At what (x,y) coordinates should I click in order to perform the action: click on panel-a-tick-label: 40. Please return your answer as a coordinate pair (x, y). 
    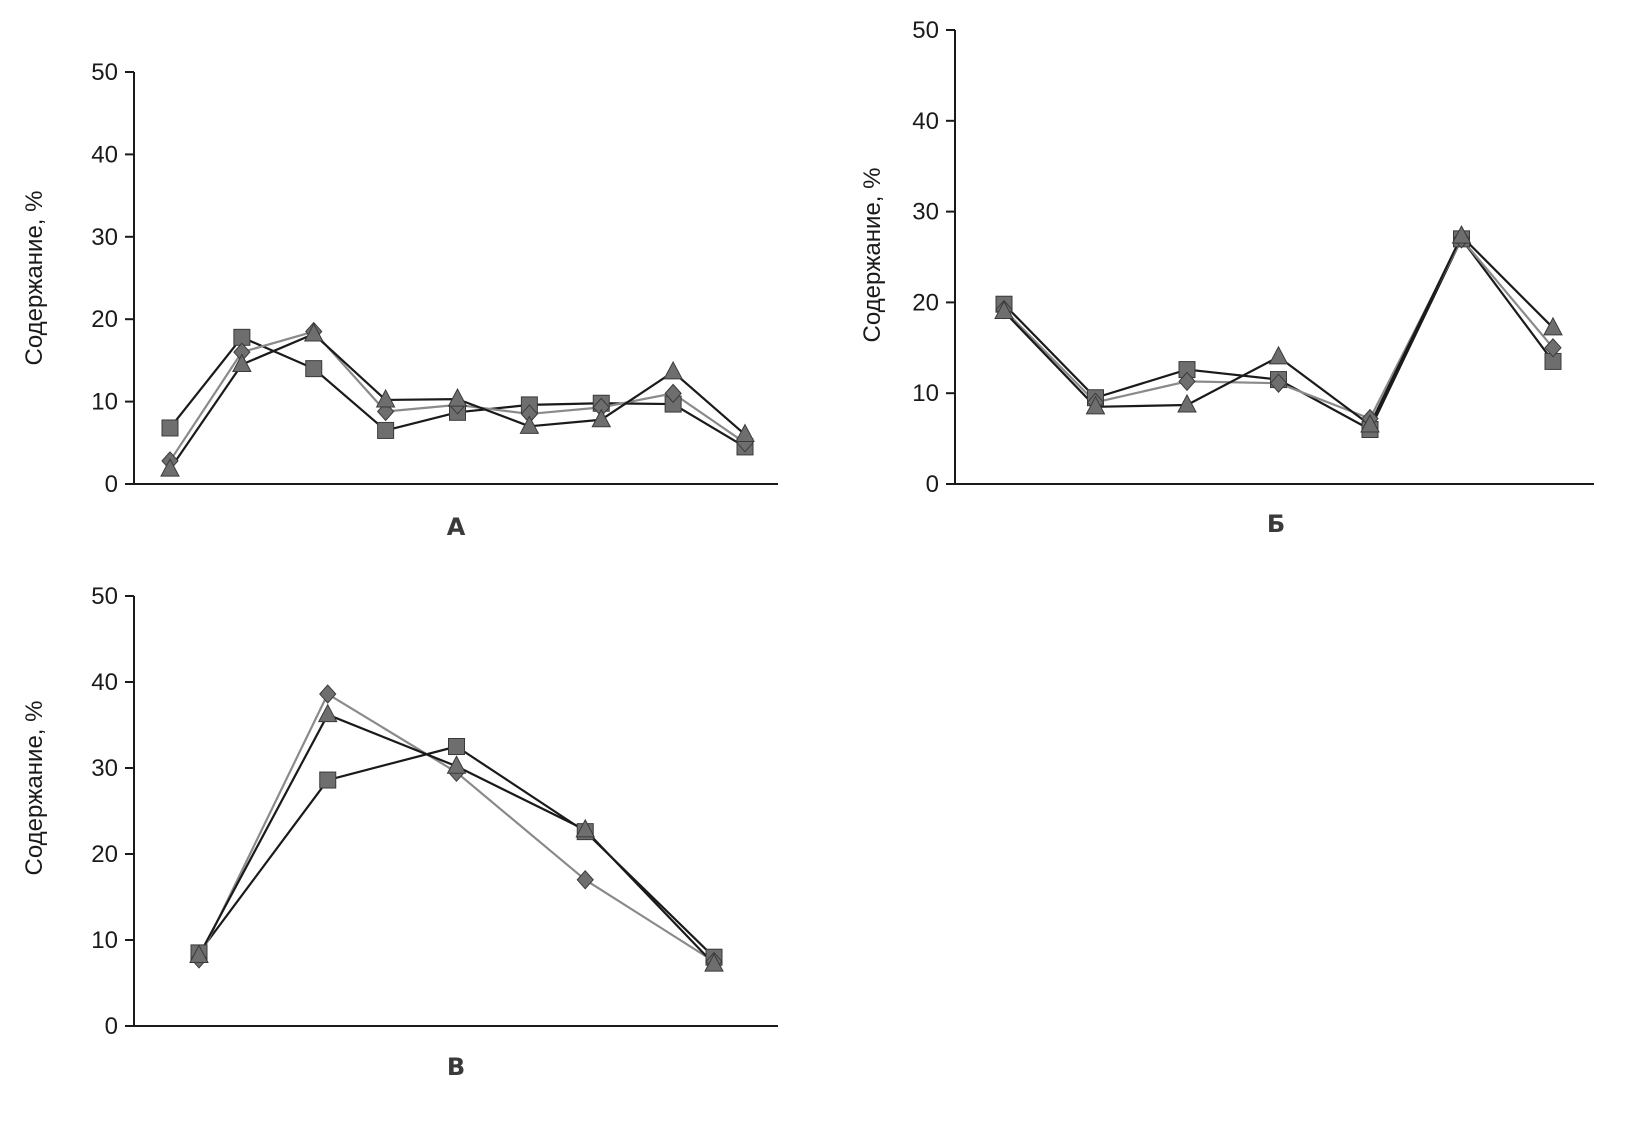
    Looking at the image, I should click on (104, 154).